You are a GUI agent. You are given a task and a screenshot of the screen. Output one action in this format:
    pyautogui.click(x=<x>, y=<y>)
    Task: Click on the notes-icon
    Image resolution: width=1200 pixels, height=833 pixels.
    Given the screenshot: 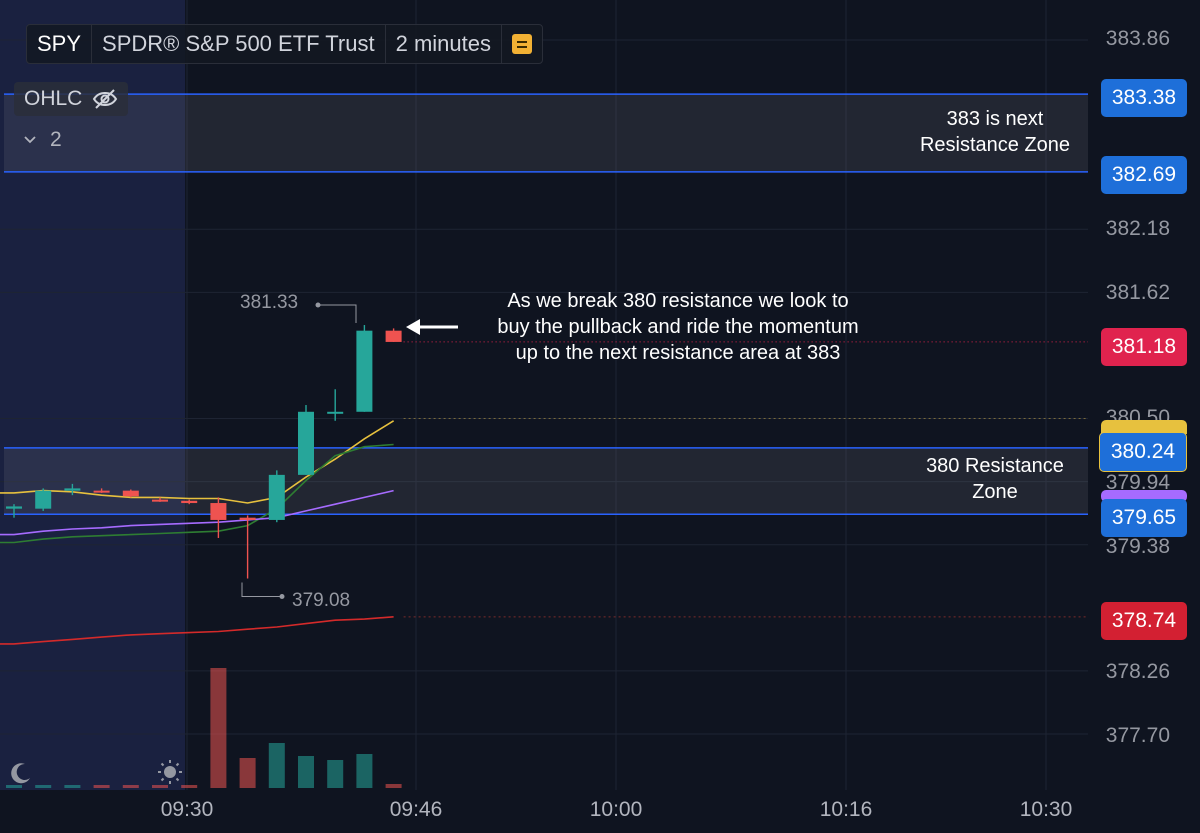 What is the action you would take?
    pyautogui.click(x=521, y=44)
    